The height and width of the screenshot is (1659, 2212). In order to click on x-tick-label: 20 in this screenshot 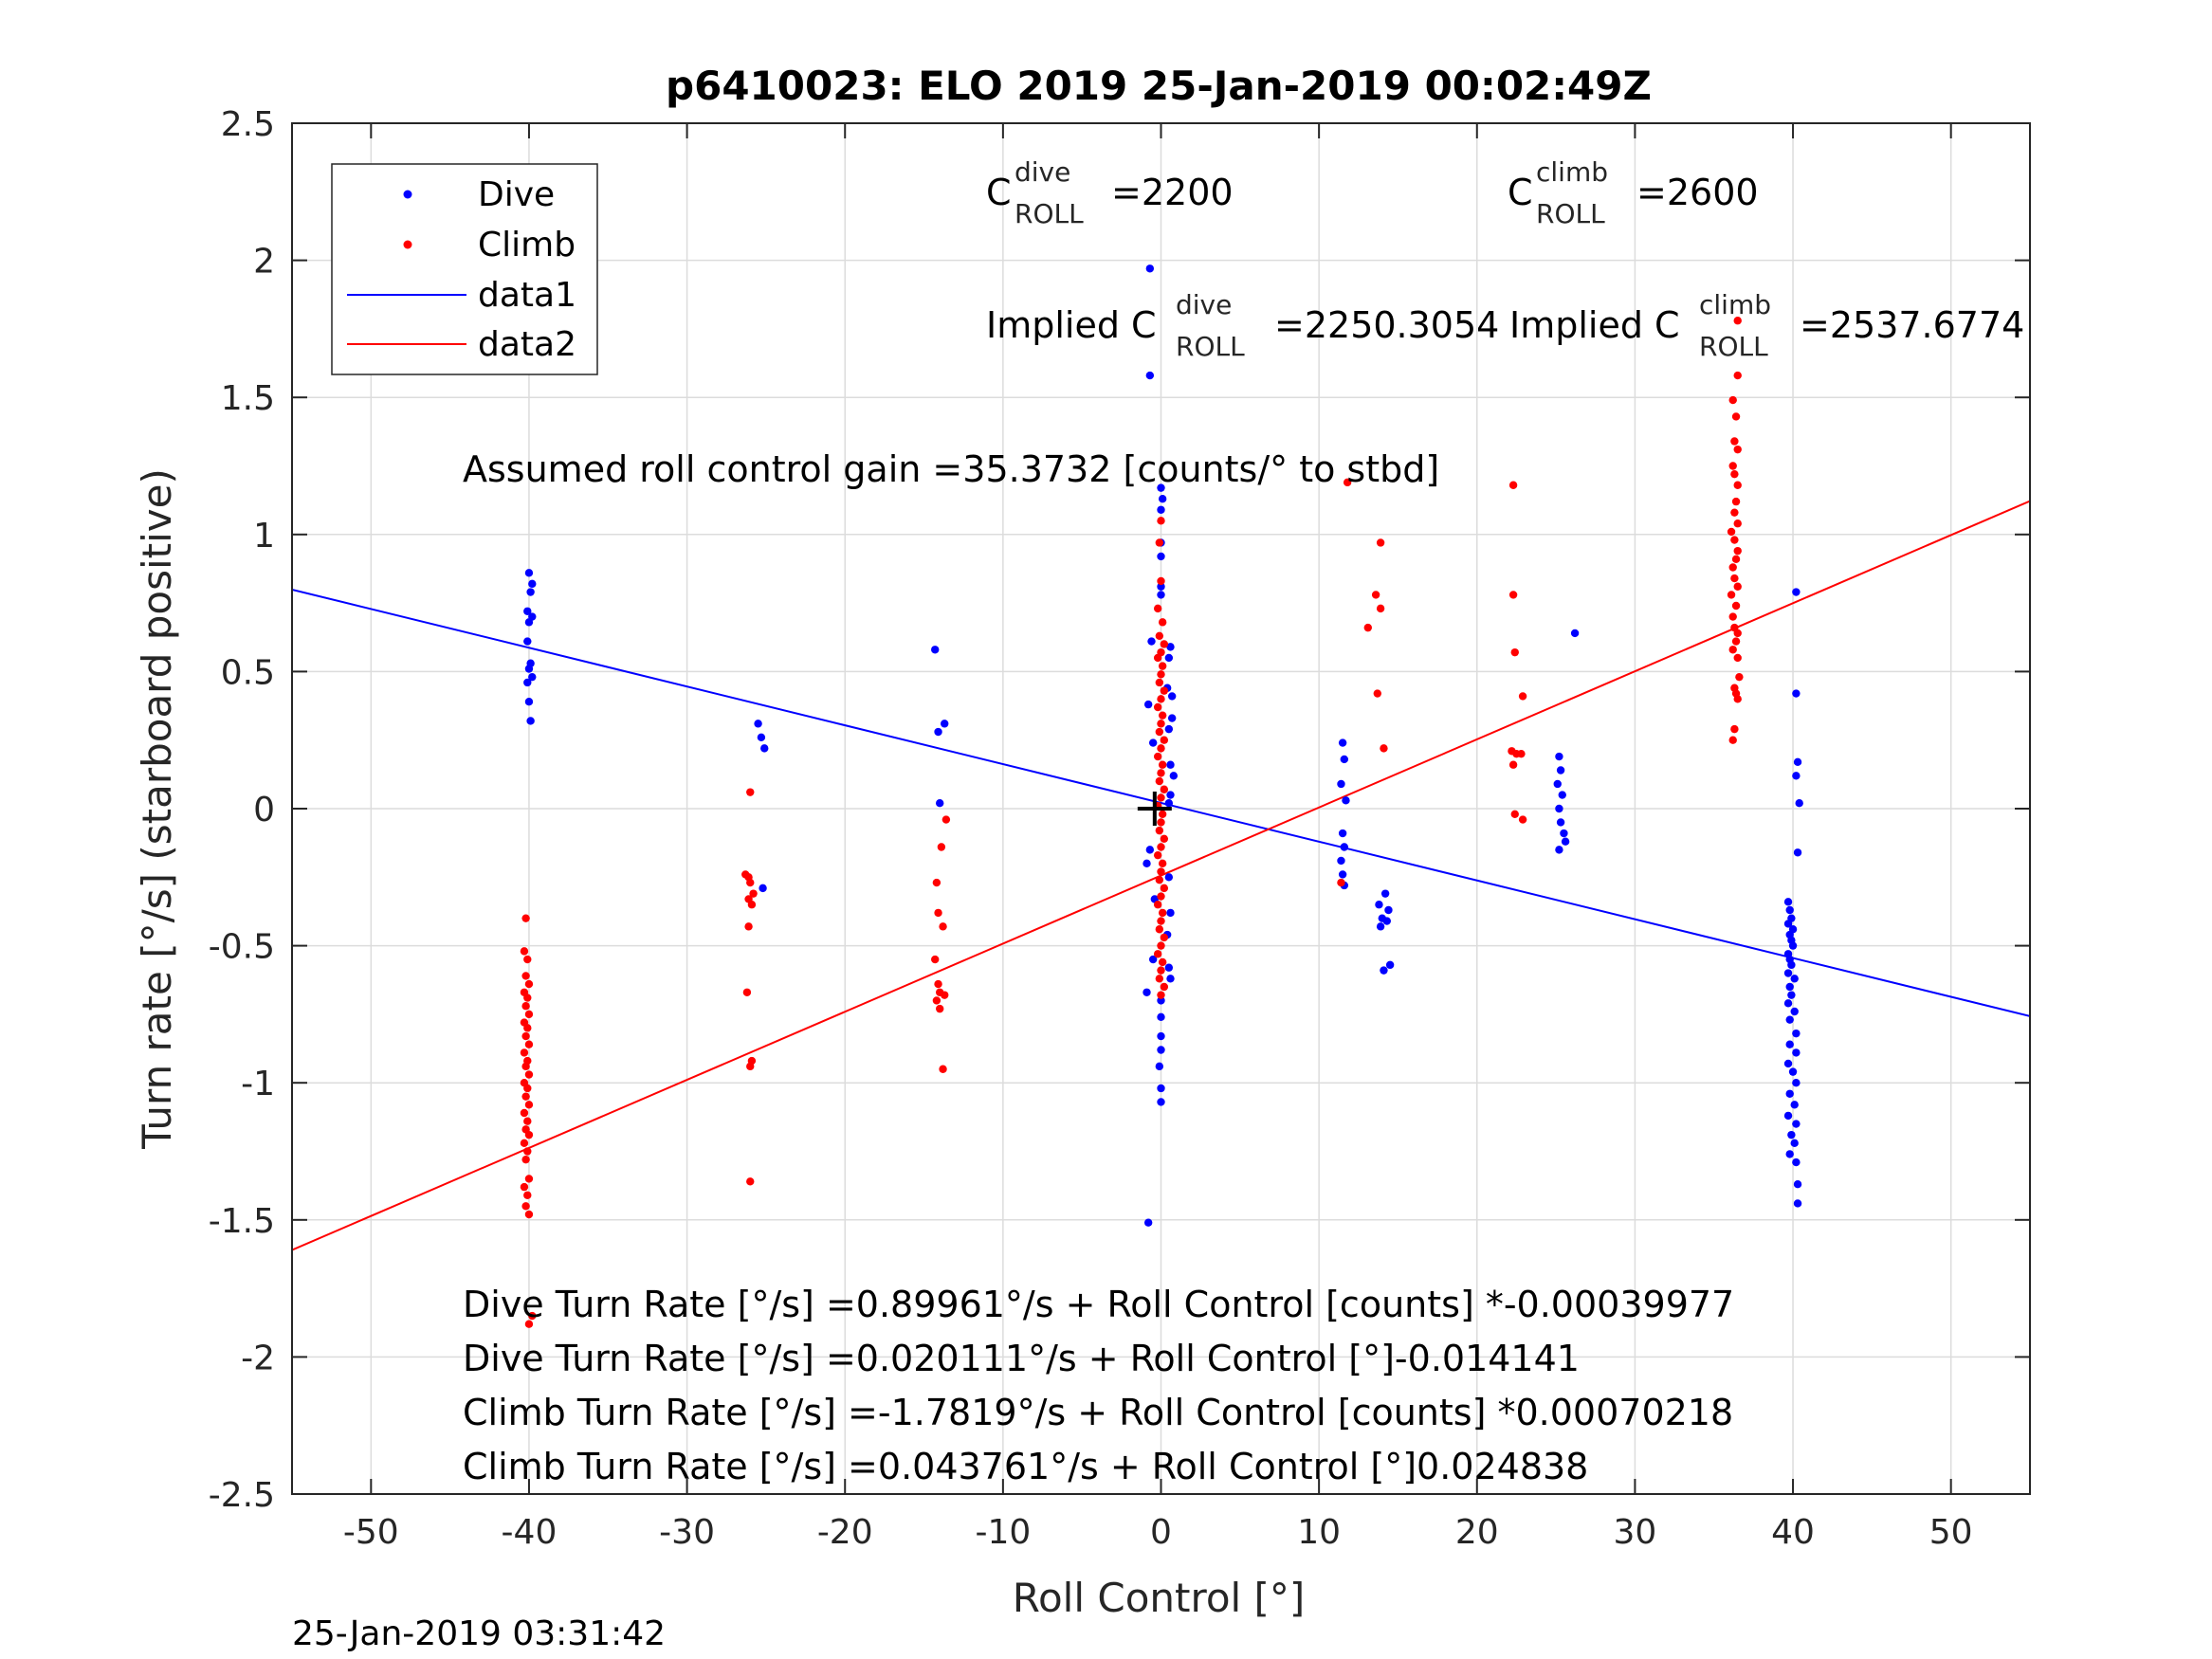, I will do `click(1477, 1532)`.